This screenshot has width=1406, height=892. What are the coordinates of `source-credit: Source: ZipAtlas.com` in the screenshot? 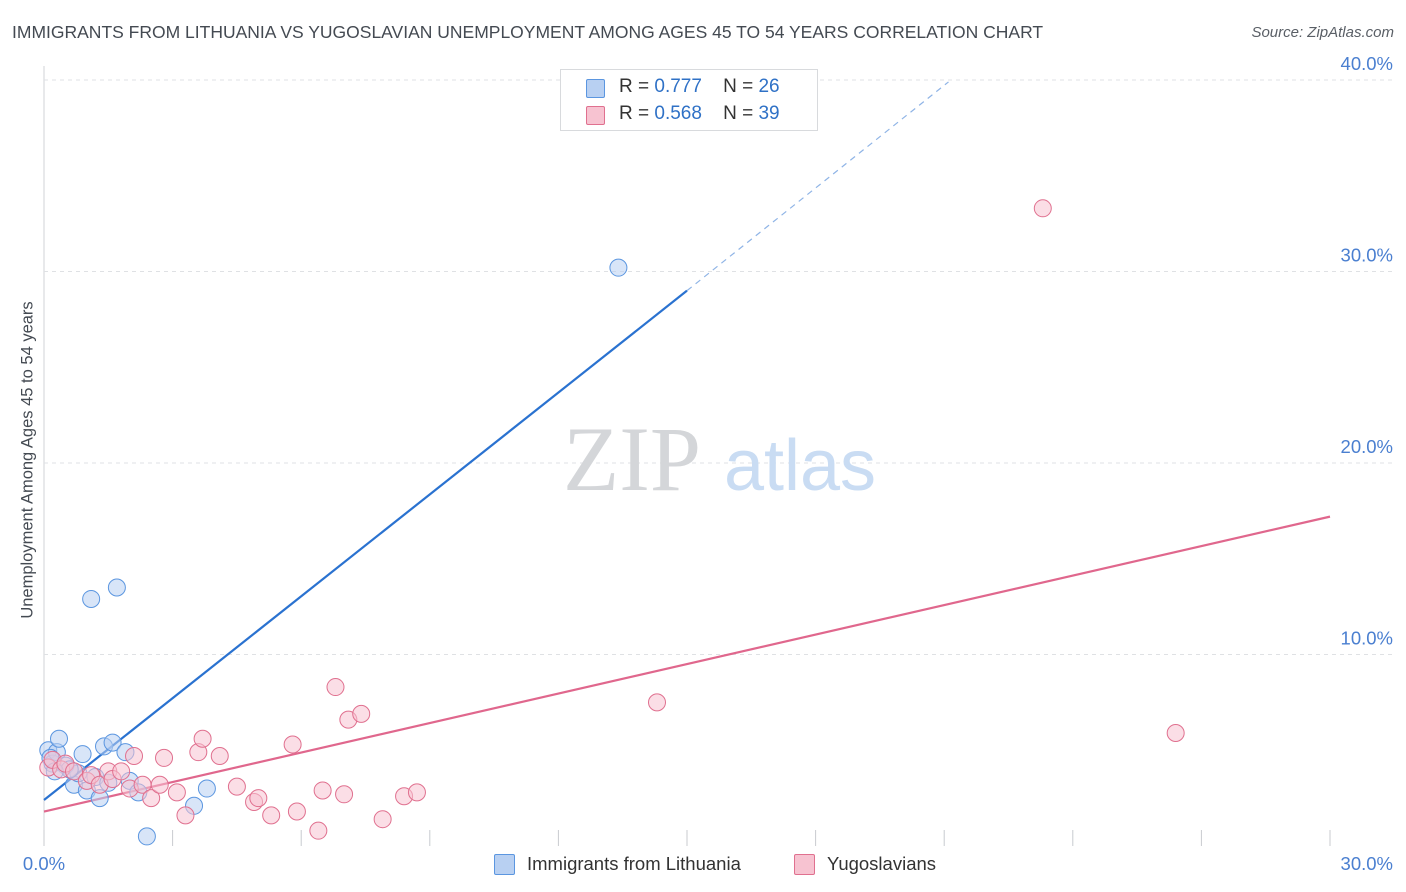 It's located at (1322, 32).